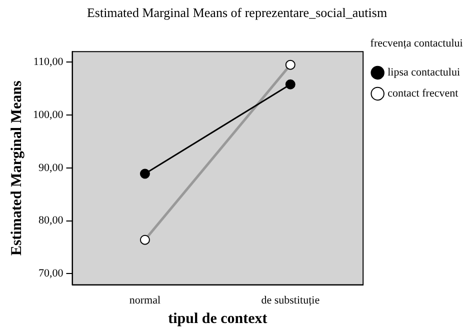 This screenshot has height=336, width=474. I want to click on legend-title: frecvența contactului, so click(416, 43).